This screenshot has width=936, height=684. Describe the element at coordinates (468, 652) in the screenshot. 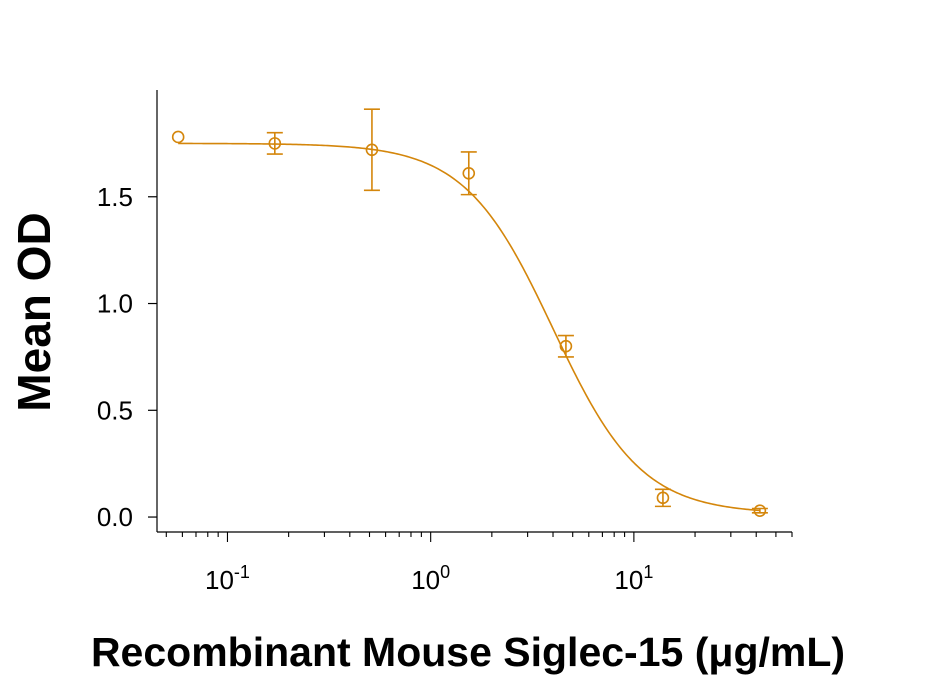

I see `x-axis-title: Recombinant Mouse Siglec-15 (μg/mL)` at that location.